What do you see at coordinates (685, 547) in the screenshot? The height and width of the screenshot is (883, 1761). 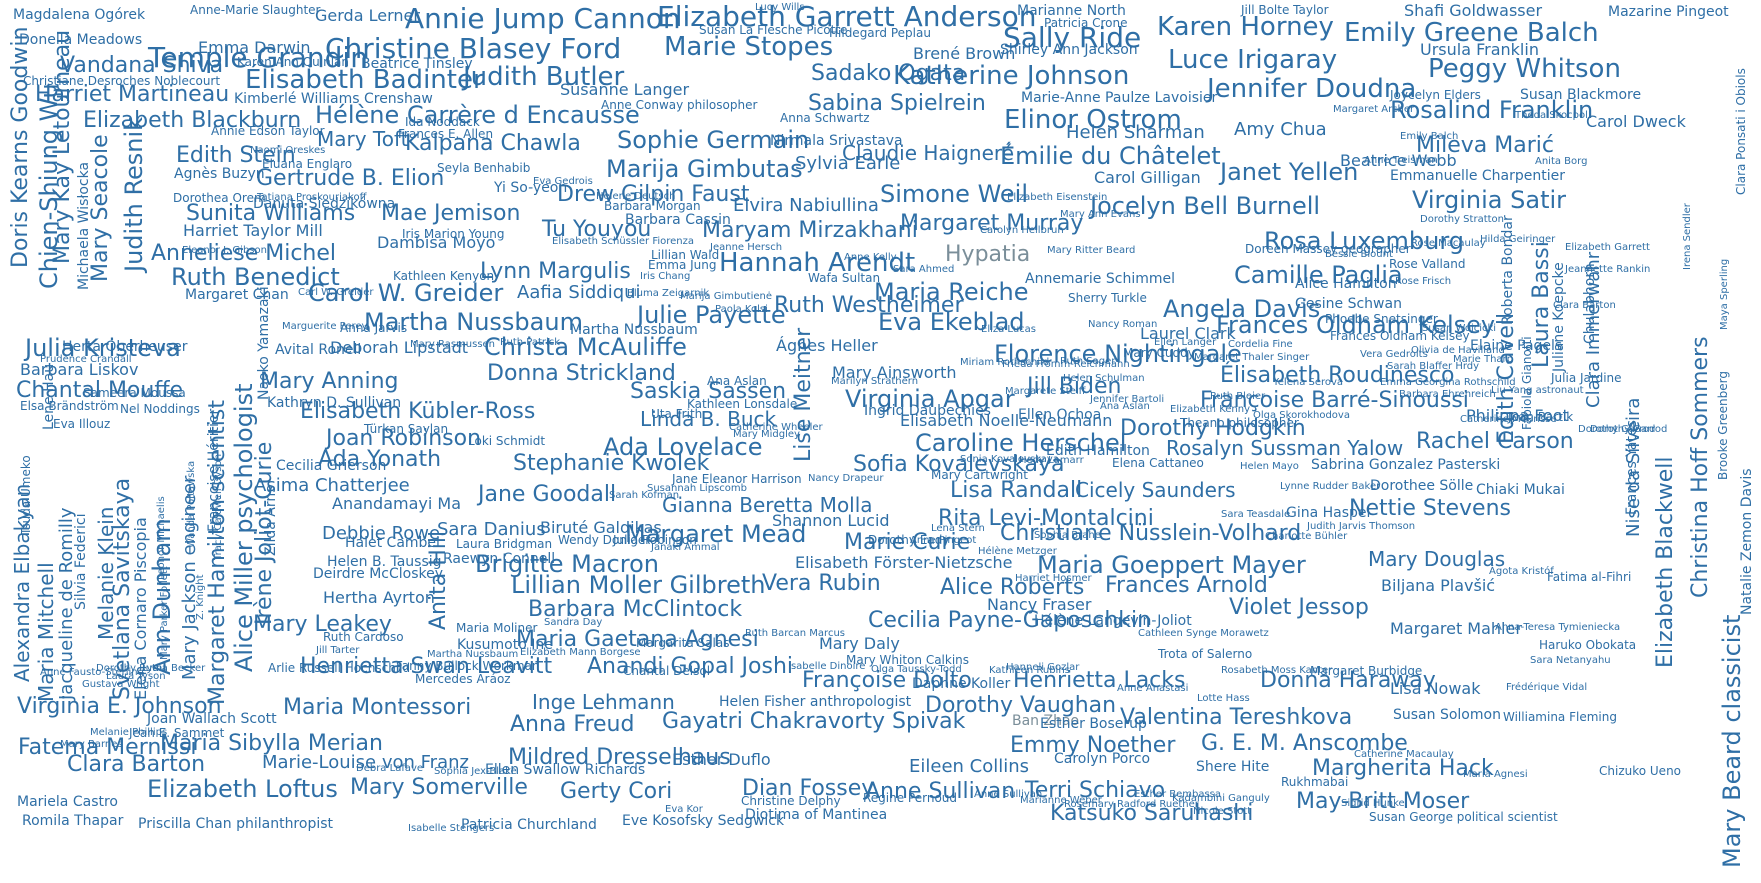 I see `word-janaki-ammal: Janaki Ammal` at bounding box center [685, 547].